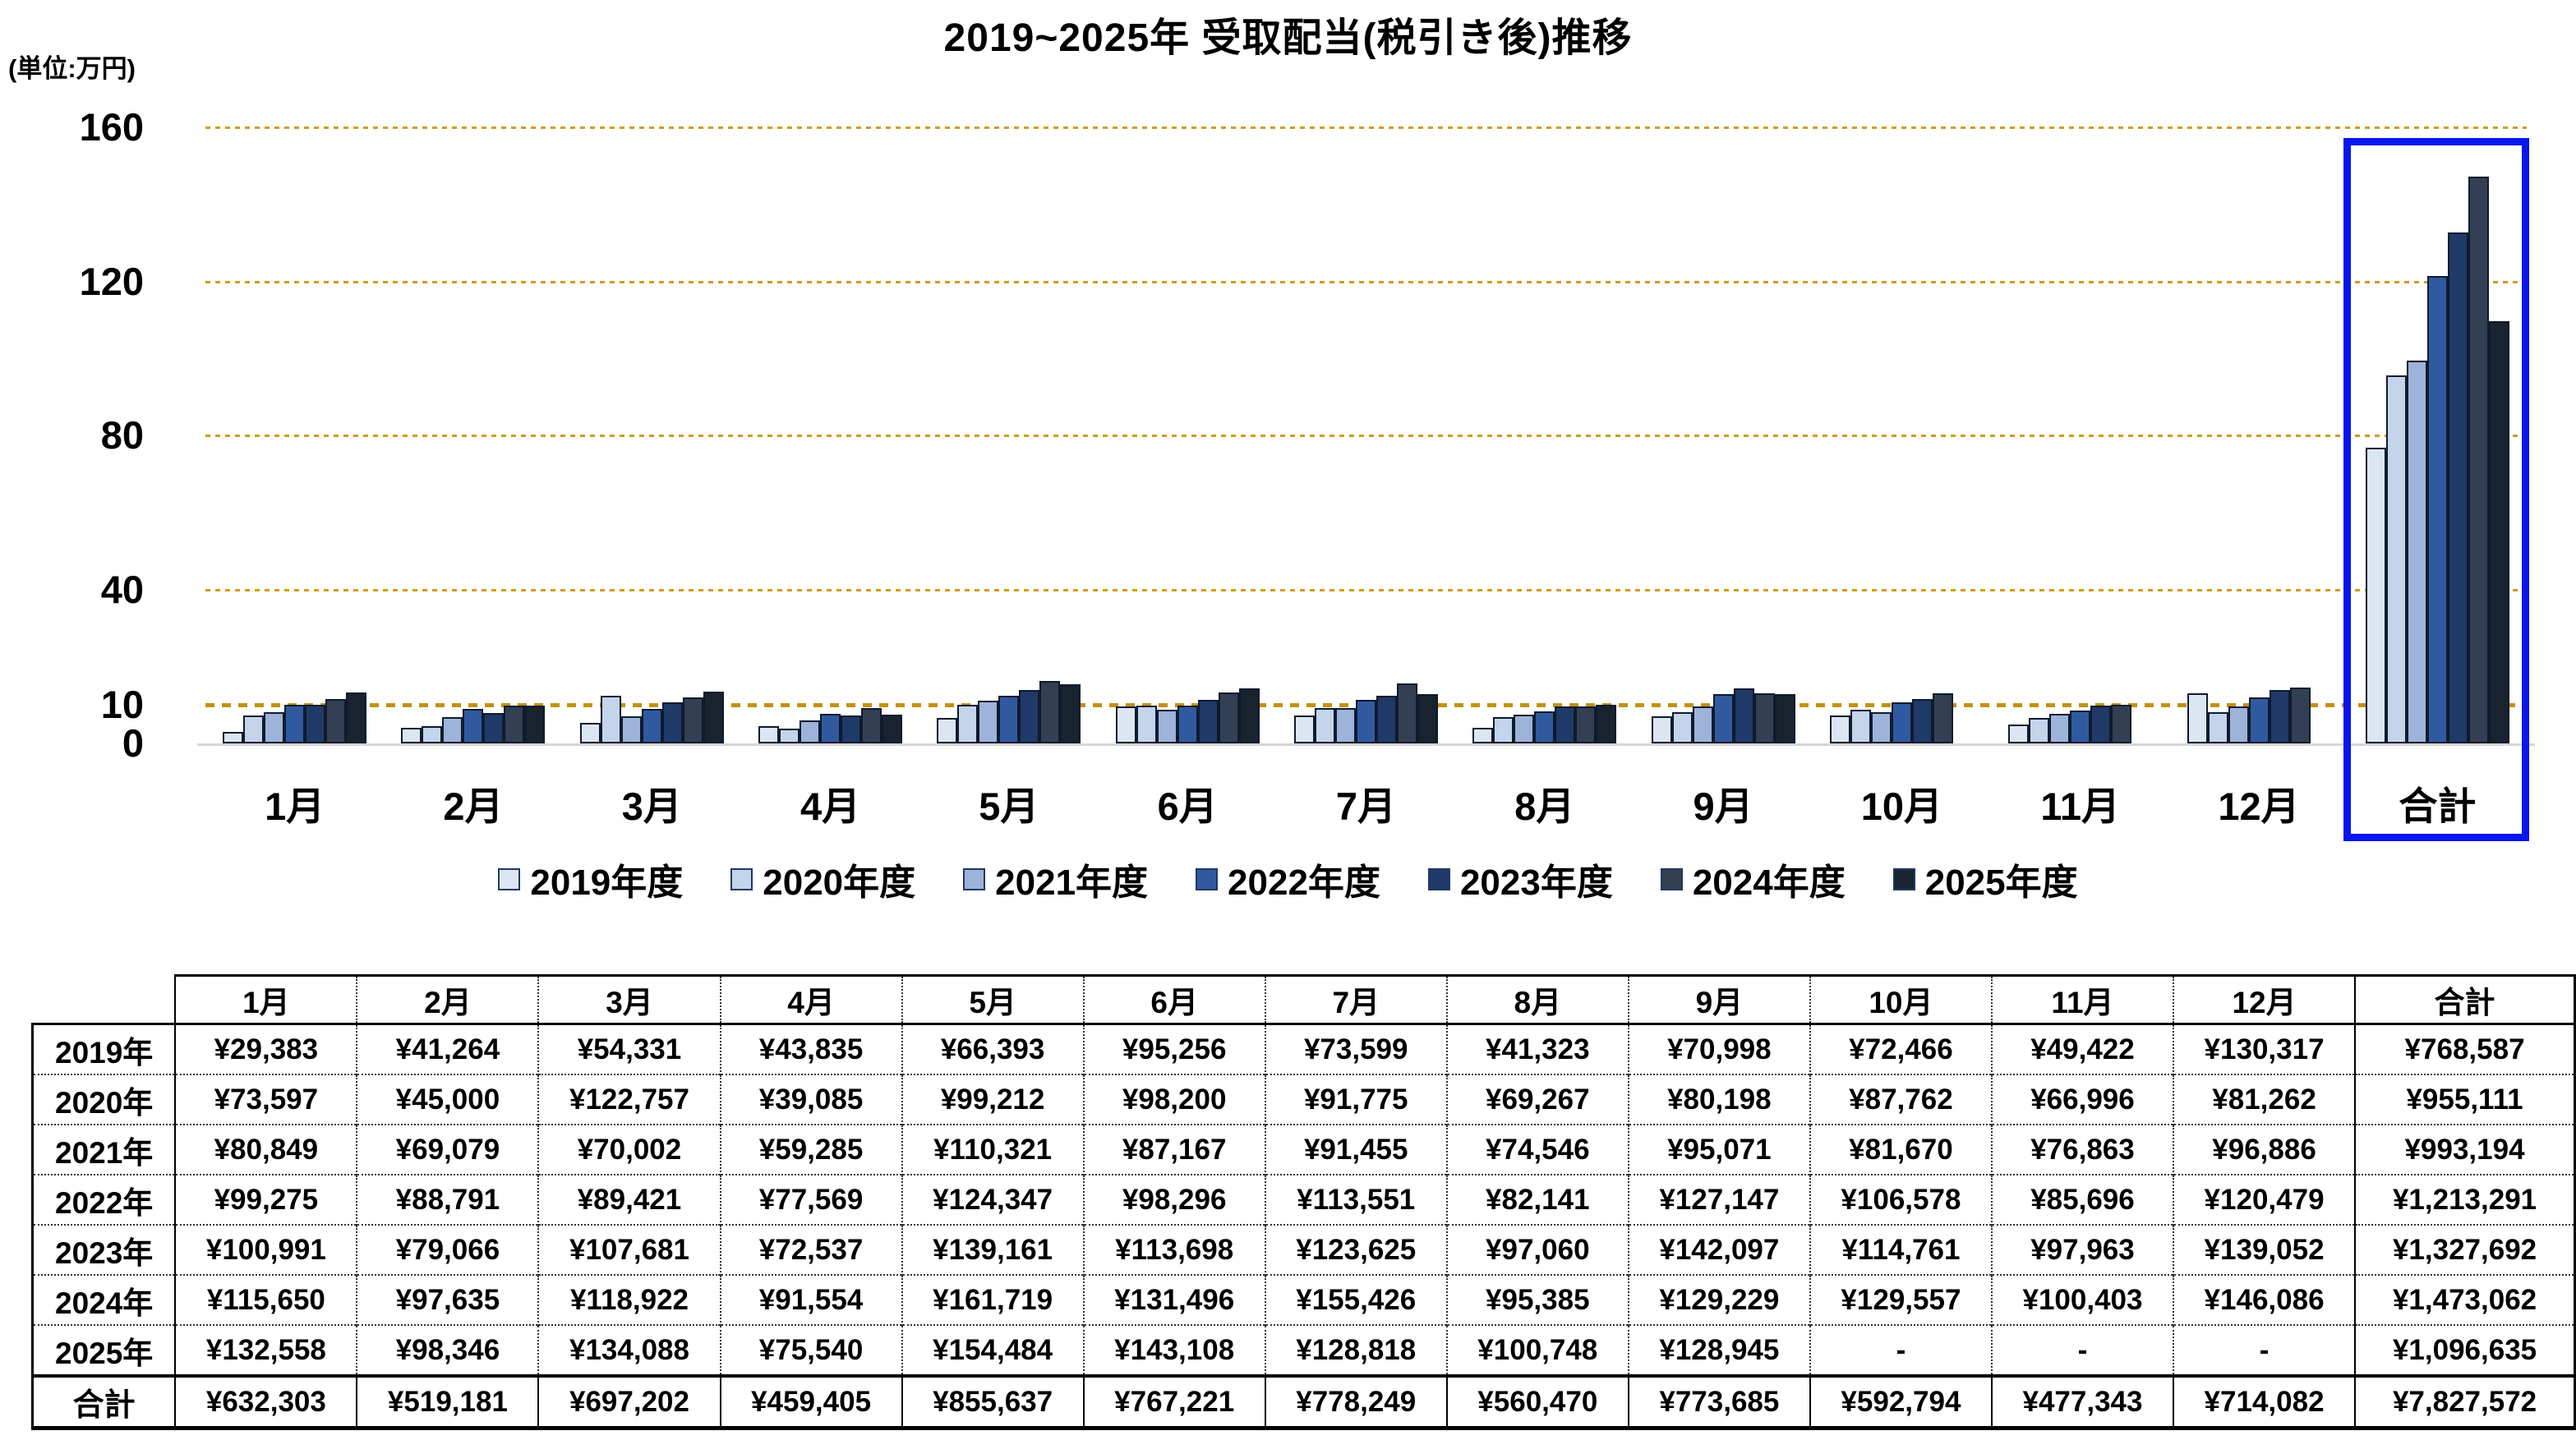 This screenshot has height=1440, width=2576. Describe the element at coordinates (447, 1199) in the screenshot. I see `value-cell: ¥88,791` at that location.